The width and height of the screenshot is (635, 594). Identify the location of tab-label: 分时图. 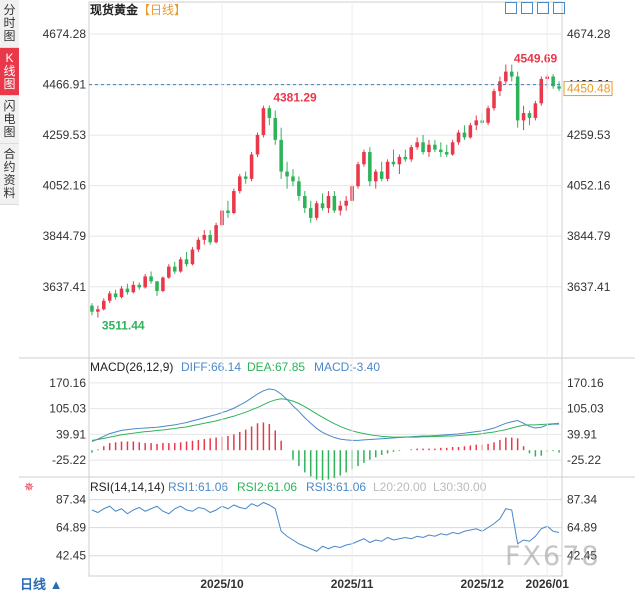
(9, 23).